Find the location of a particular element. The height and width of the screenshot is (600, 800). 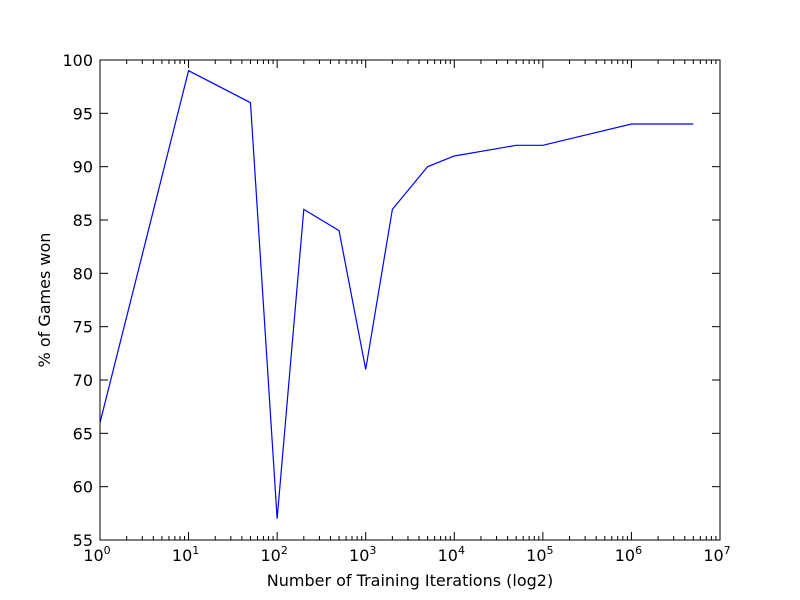

x-tick-label: 10³ is located at coordinates (362, 554).